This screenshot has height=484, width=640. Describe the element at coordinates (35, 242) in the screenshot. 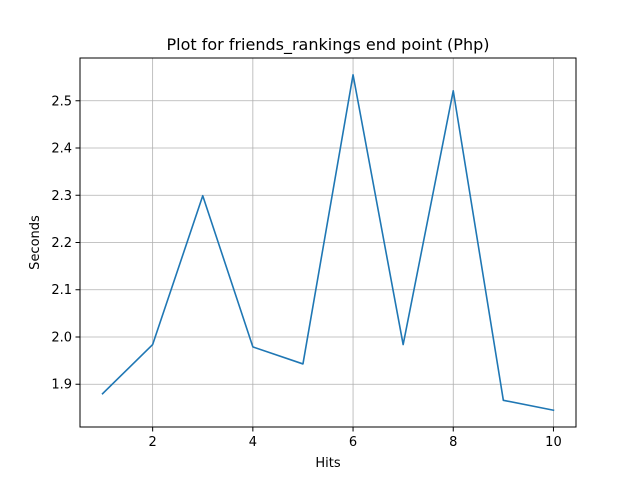

I see `y-axis-label: Seconds` at that location.